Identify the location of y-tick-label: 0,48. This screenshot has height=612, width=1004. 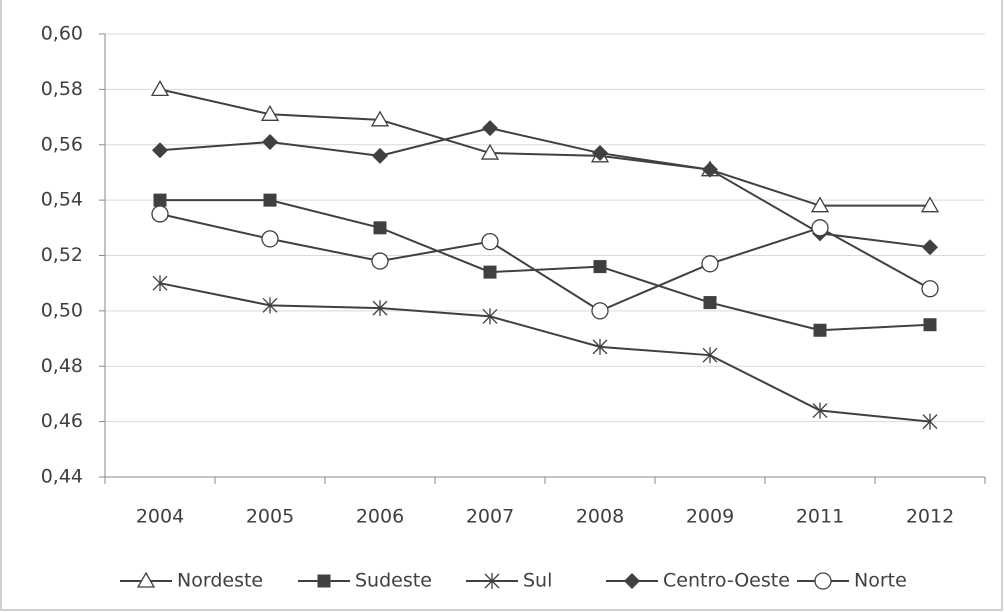
(62, 366).